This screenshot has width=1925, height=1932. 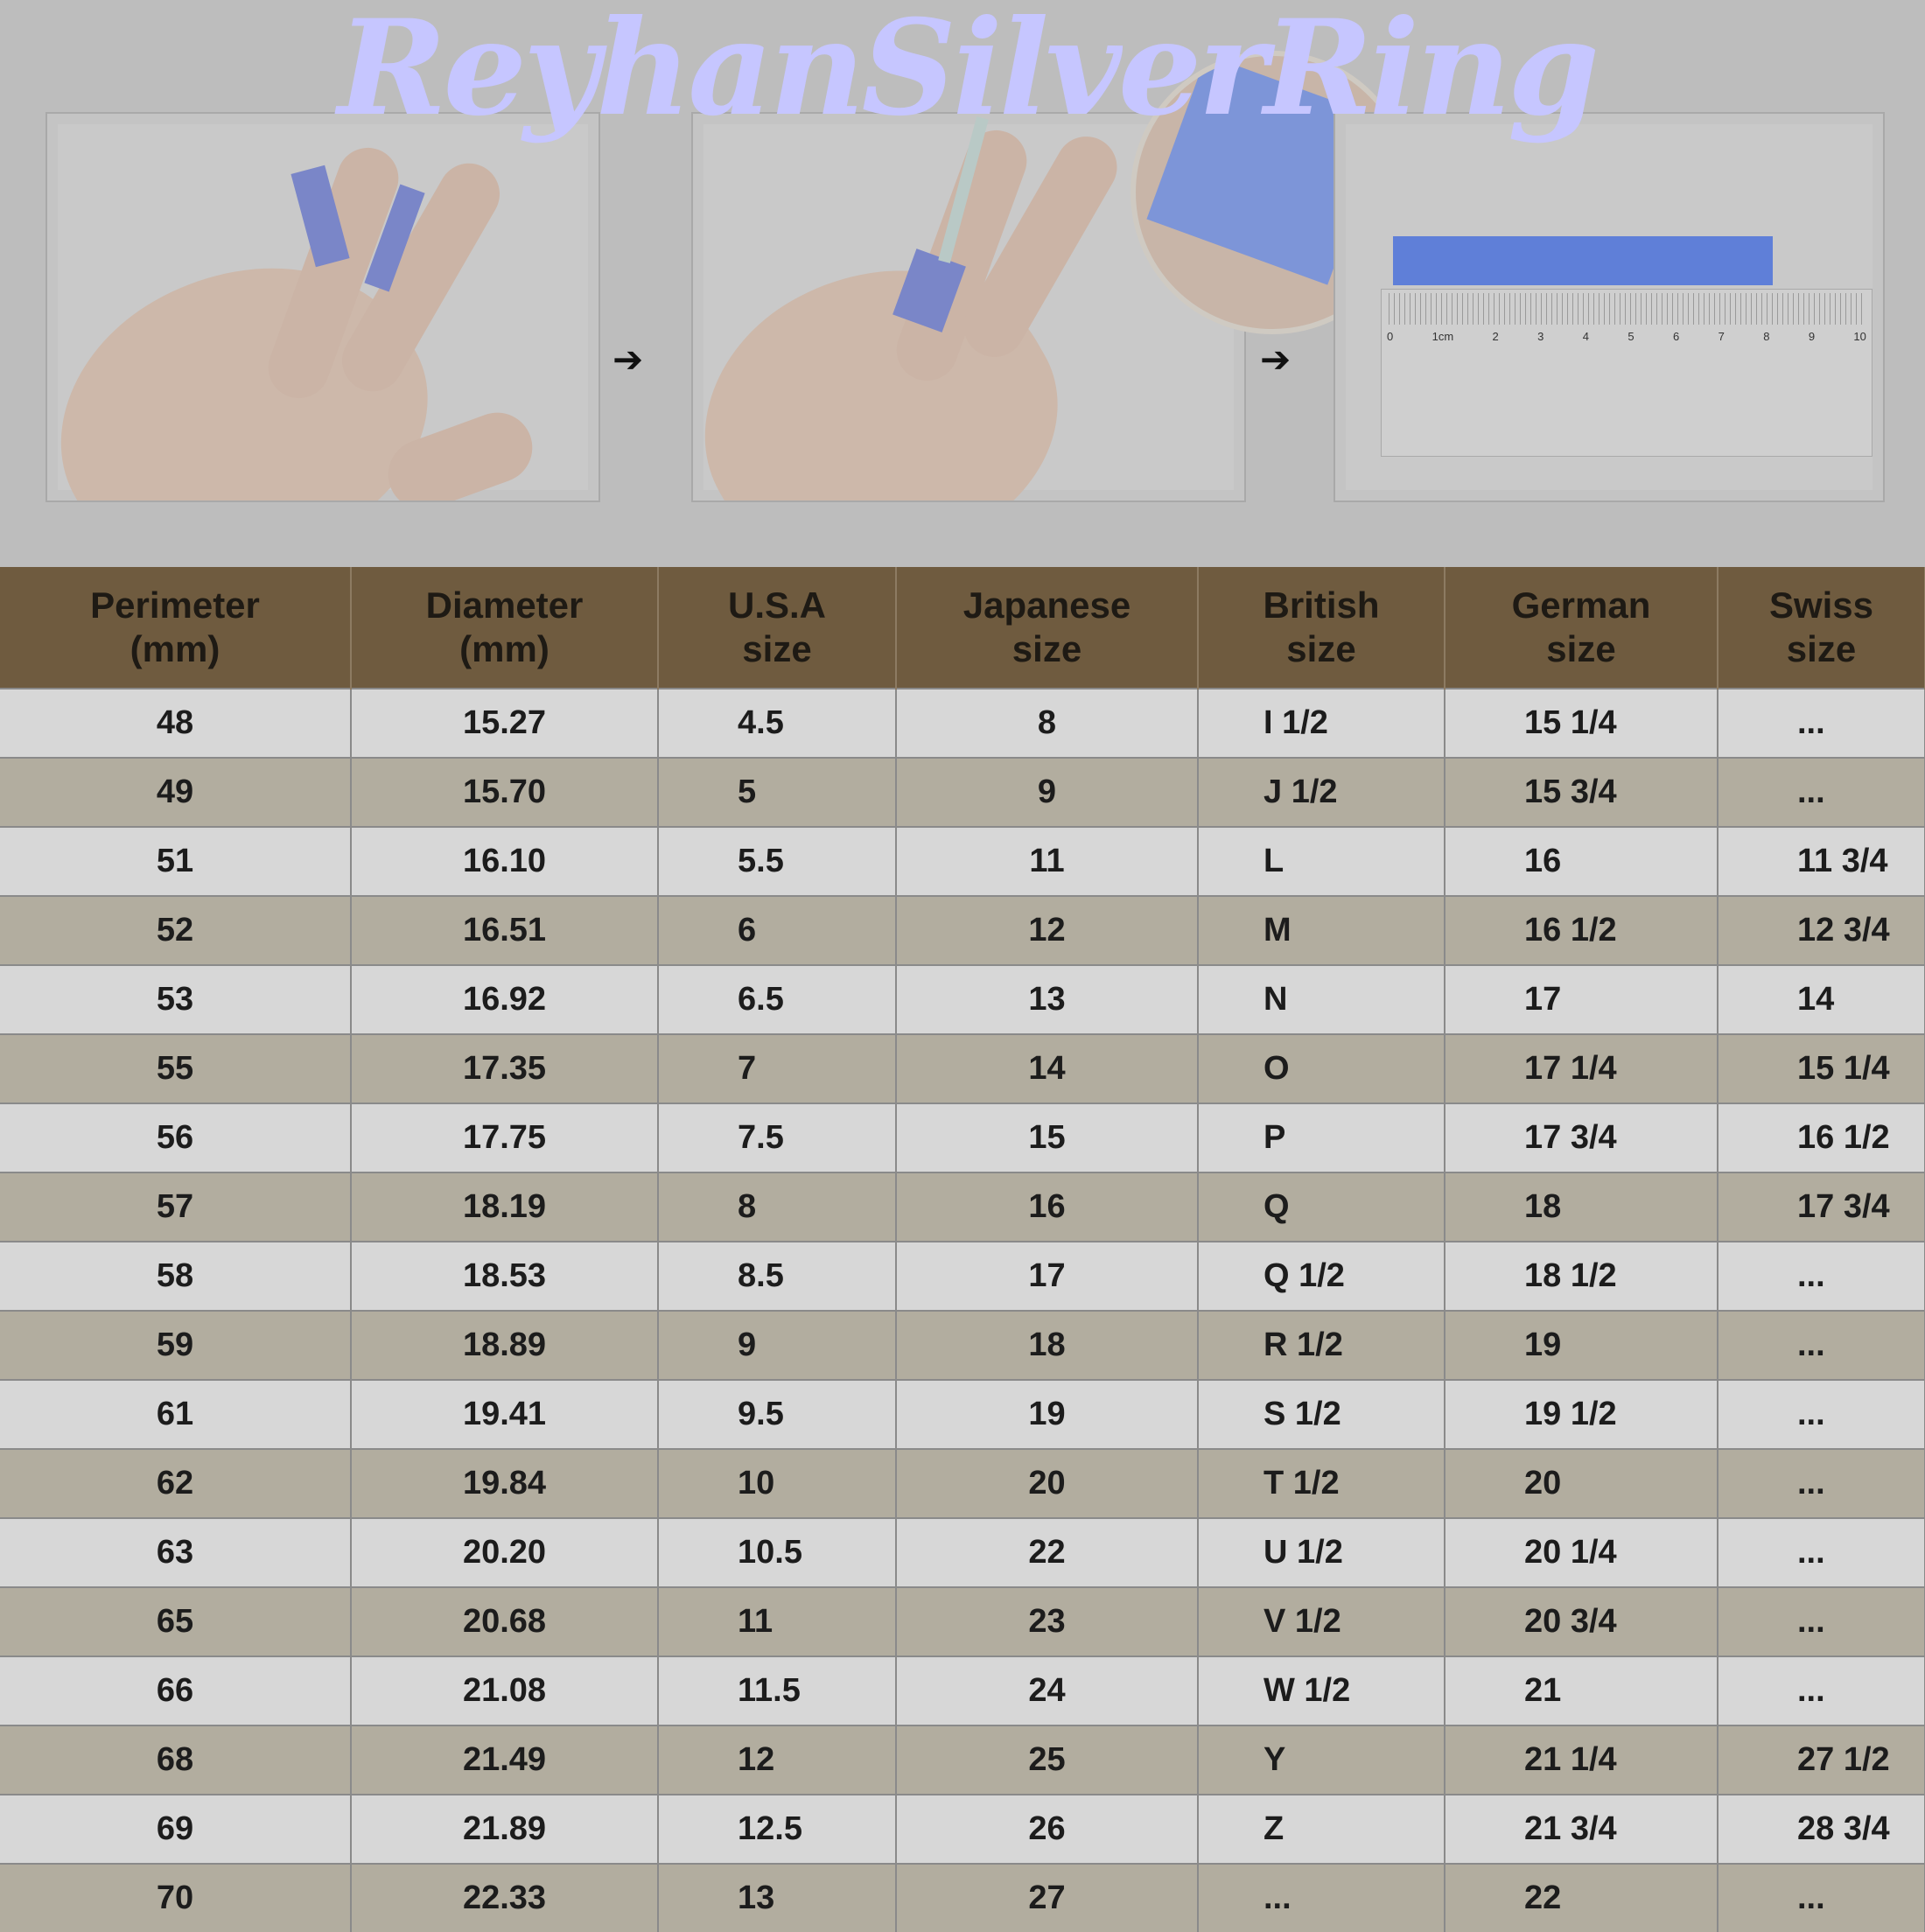 I want to click on cell-perimeter: 53, so click(x=176, y=999).